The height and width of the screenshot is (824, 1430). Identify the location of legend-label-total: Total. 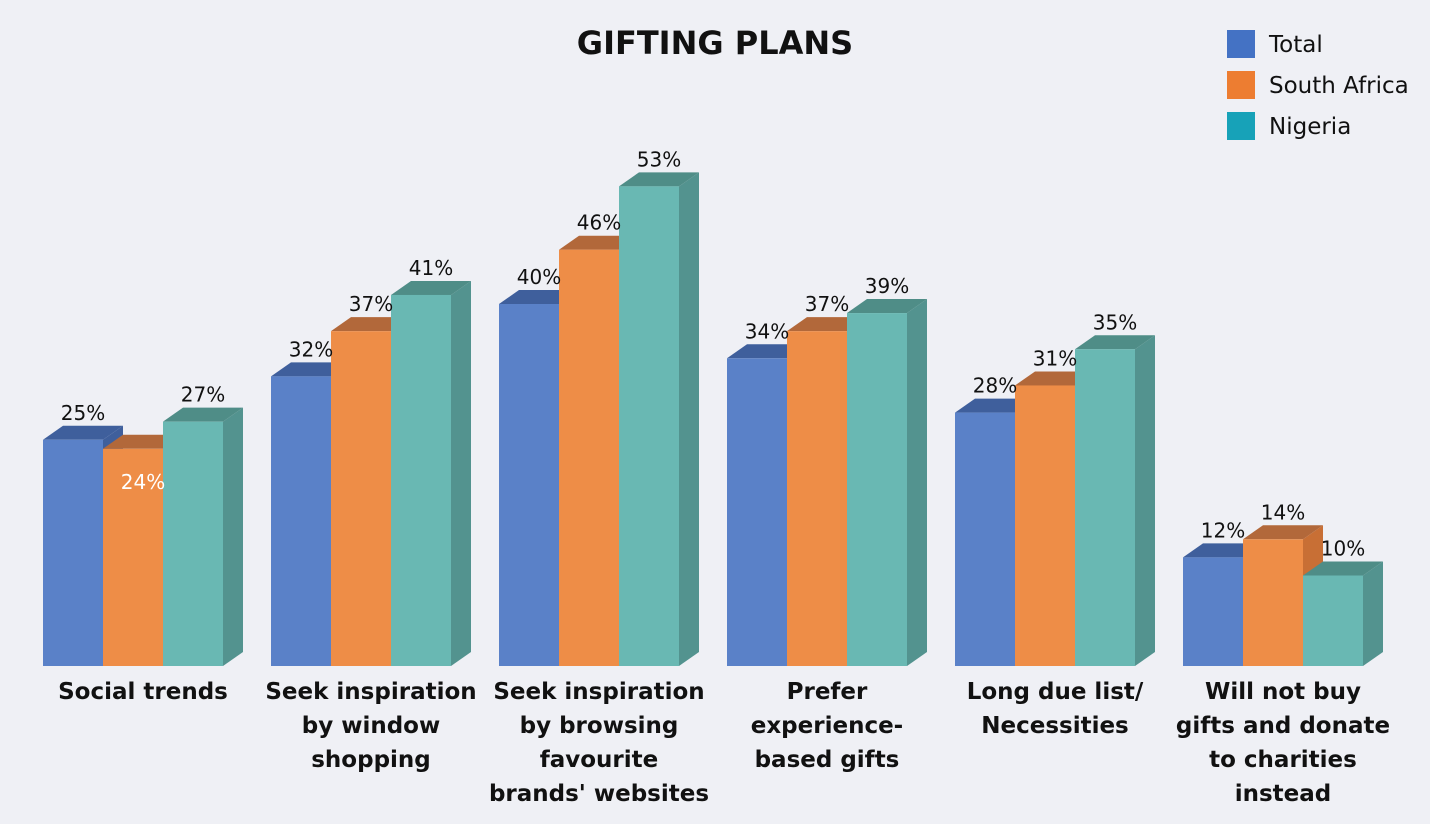
(1295, 45).